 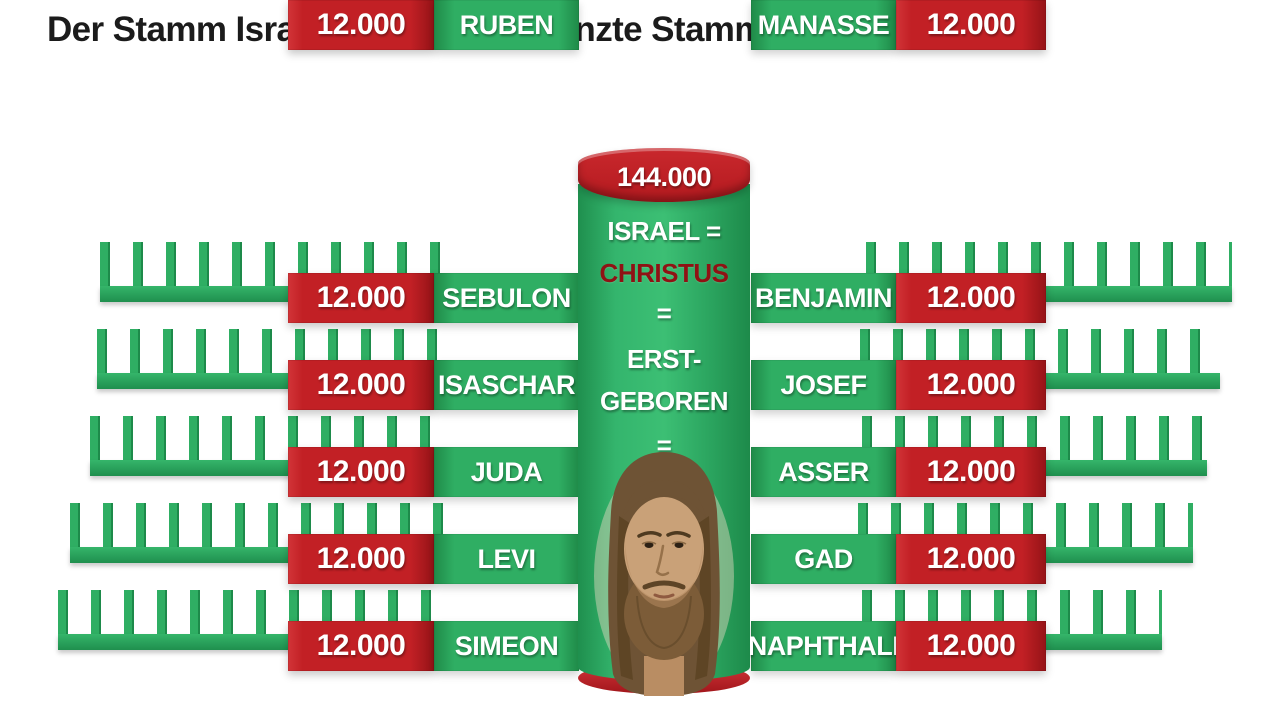 What do you see at coordinates (824, 646) in the screenshot?
I see `tribe-name-right: NAPHTHALI` at bounding box center [824, 646].